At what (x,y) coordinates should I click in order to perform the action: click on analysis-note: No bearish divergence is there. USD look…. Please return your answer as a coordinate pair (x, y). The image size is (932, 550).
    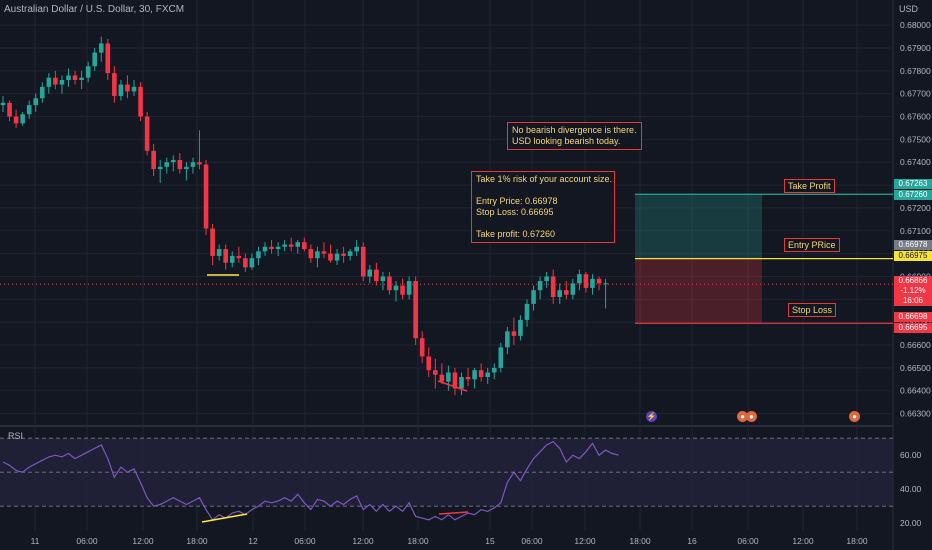
    Looking at the image, I should click on (574, 136).